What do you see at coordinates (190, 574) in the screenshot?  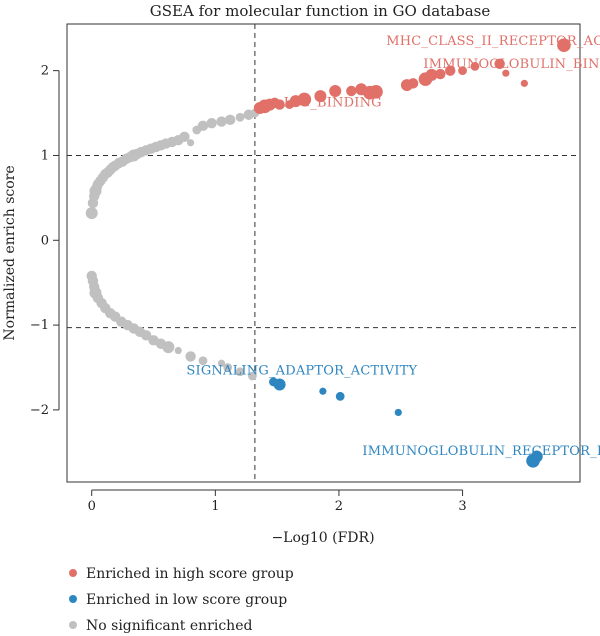 I see `legend-label-high: Enriched in high score group` at bounding box center [190, 574].